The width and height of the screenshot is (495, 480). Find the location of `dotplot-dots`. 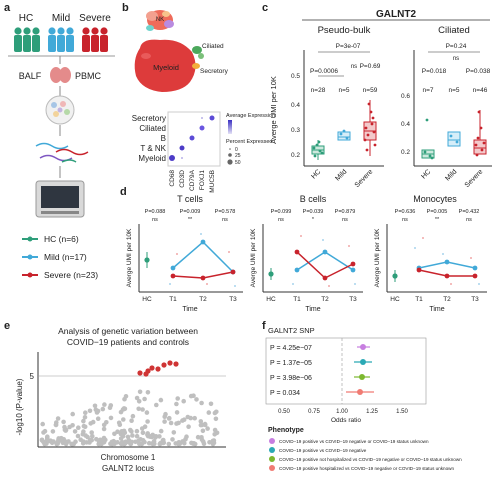

dotplot-dots is located at coordinates (192, 138).